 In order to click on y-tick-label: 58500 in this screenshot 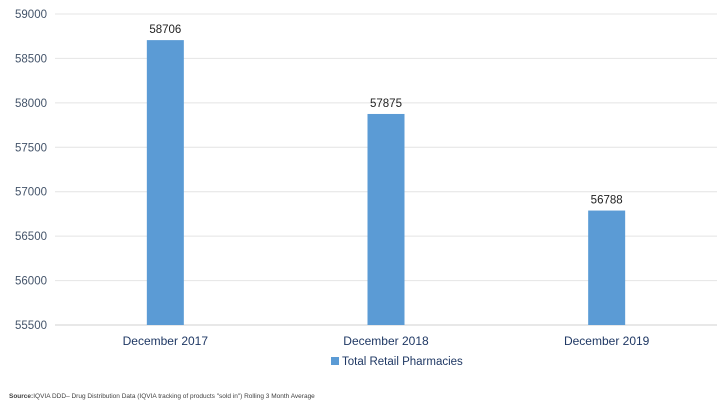, I will do `click(31, 59)`.